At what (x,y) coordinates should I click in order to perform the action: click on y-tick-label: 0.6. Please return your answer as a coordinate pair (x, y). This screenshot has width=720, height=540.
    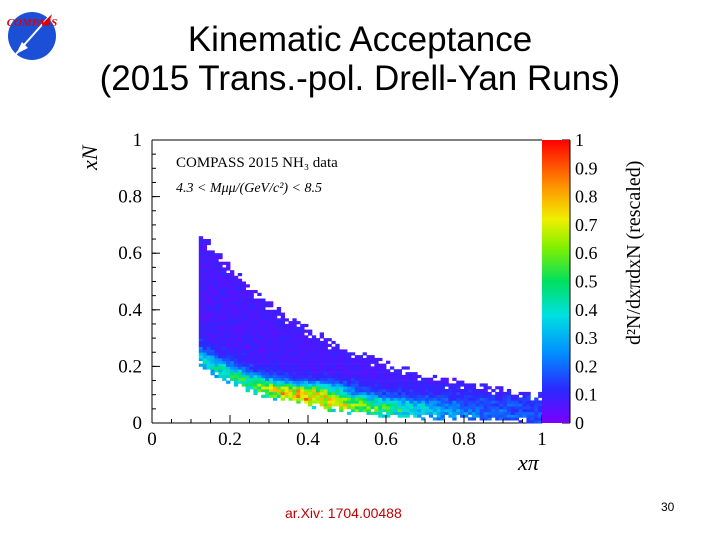
    Looking at the image, I should click on (130, 253).